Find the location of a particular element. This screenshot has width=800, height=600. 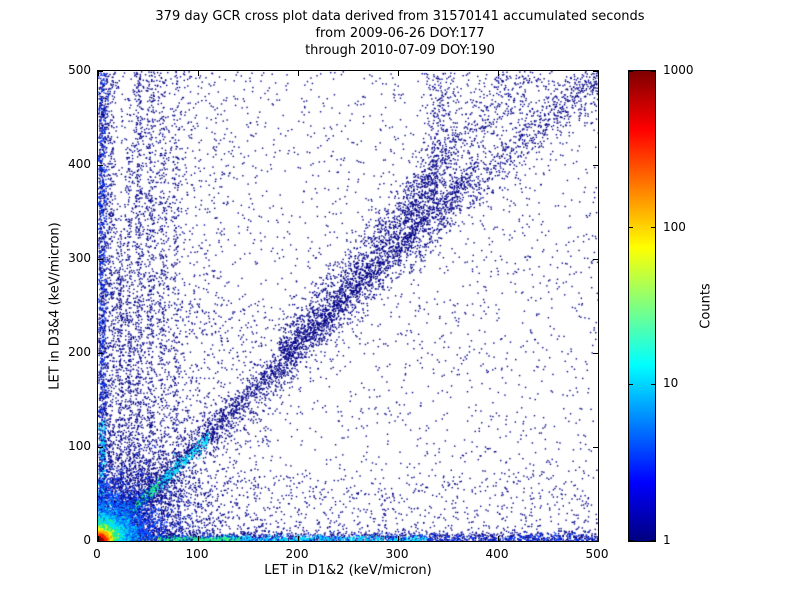

colorbar-tick-label: 1 is located at coordinates (667, 540).